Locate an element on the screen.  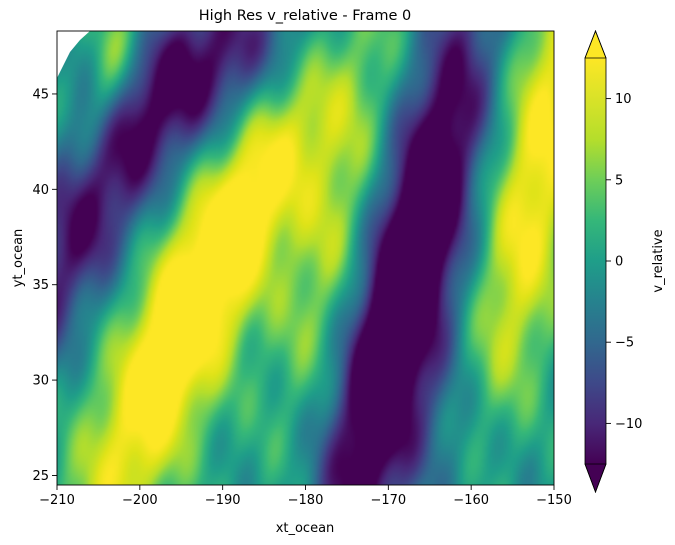
colorbar-tick-label: 10 is located at coordinates (623, 99).